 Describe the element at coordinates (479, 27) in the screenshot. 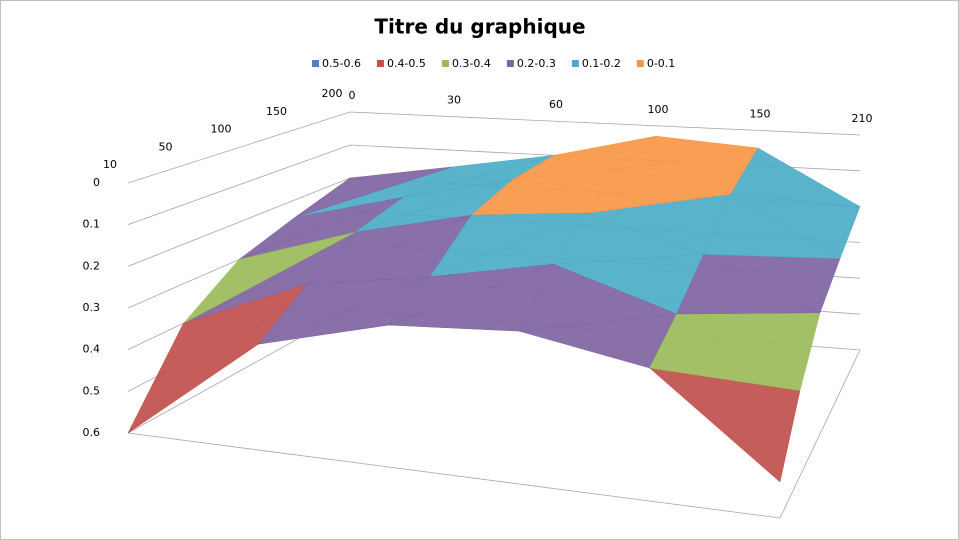

I see `chart-title: Titre du graphique` at that location.